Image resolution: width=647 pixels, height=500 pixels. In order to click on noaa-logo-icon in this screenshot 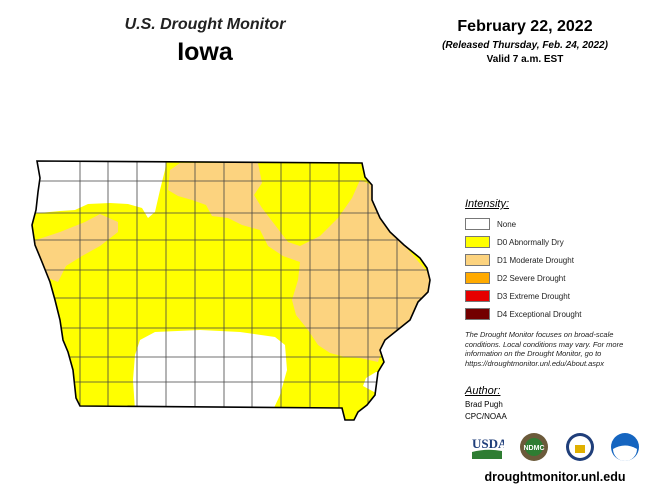, I will do `click(624, 447)`.